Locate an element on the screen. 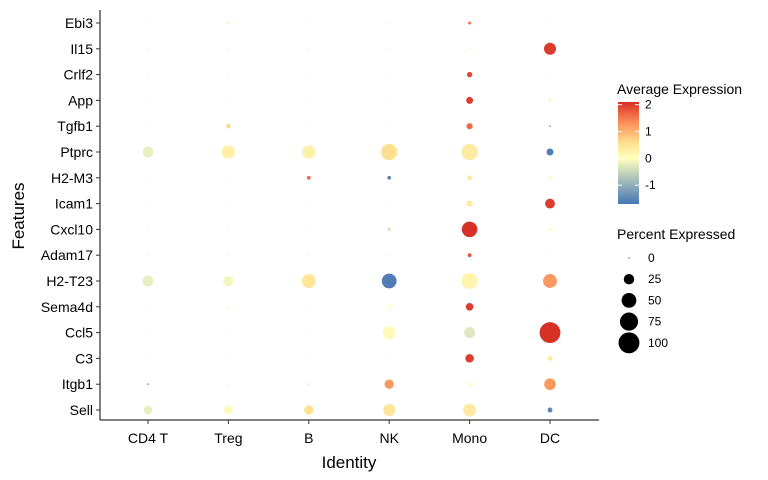  x-tick-label: NK is located at coordinates (389, 438).